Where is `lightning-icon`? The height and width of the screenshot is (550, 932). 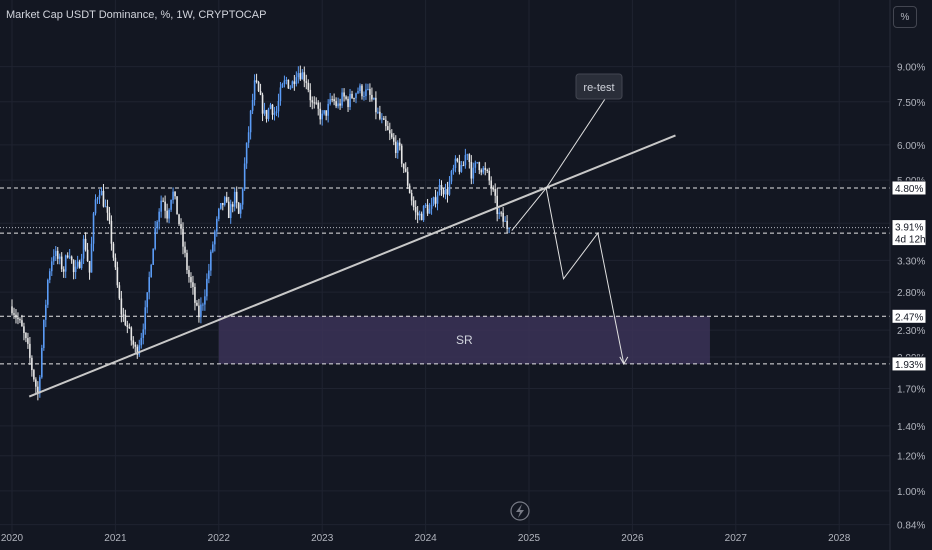
lightning-icon is located at coordinates (520, 511).